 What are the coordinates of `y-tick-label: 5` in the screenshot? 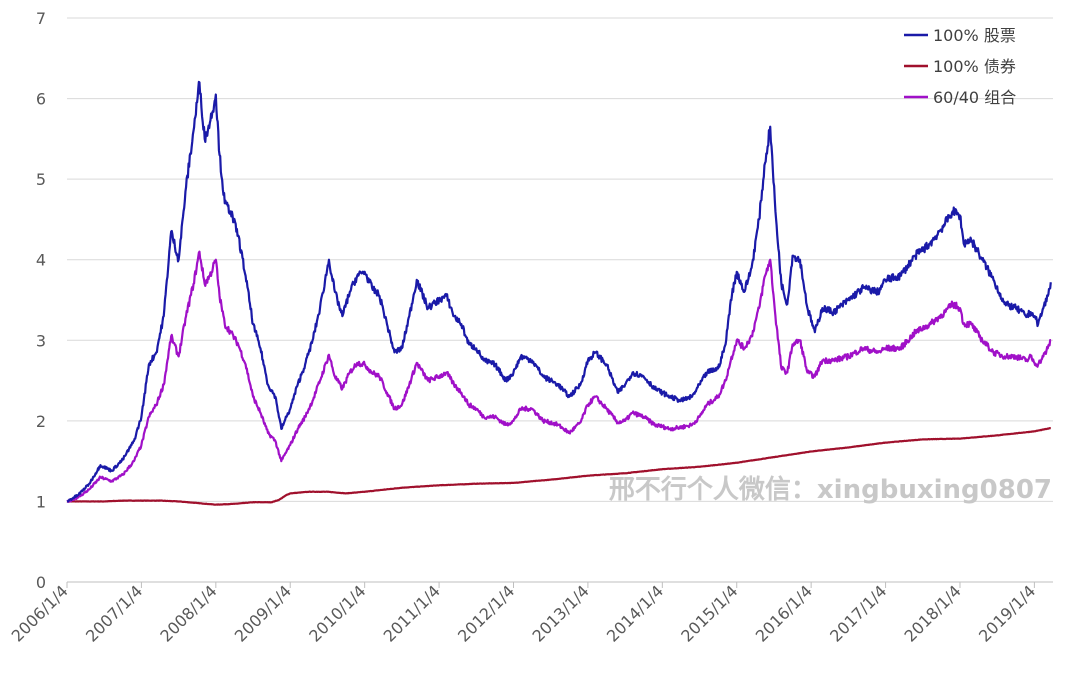 It's located at (41, 179).